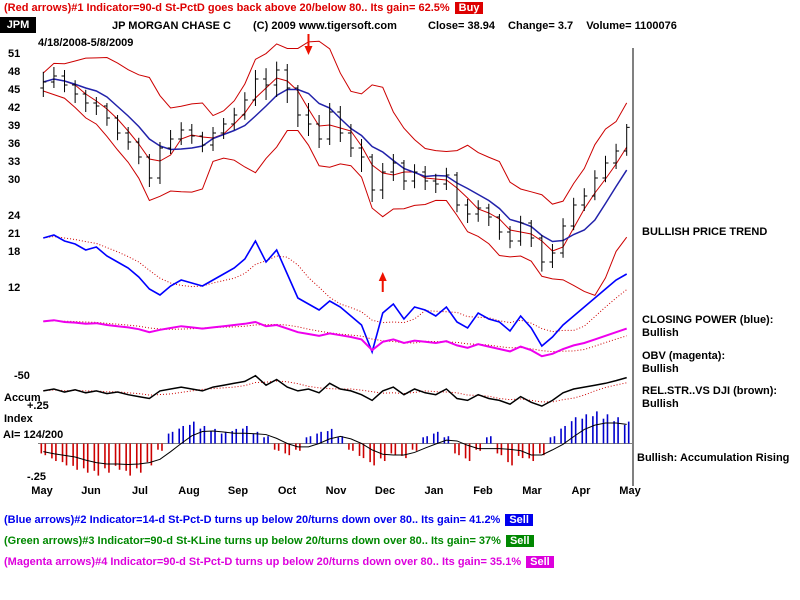 This screenshot has width=800, height=600. What do you see at coordinates (189, 491) in the screenshot?
I see `month-label: Aug` at bounding box center [189, 491].